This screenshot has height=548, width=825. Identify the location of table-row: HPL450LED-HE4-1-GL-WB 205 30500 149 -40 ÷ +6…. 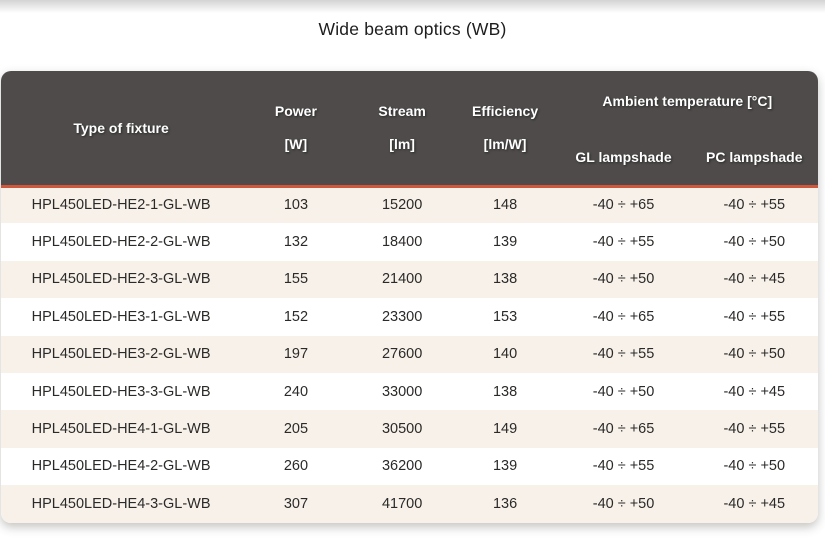
(409, 429).